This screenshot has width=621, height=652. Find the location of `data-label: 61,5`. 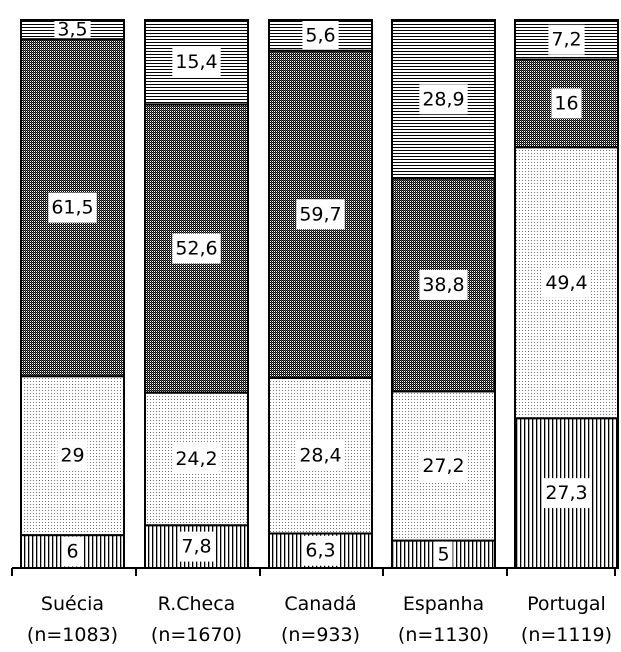

data-label: 61,5 is located at coordinates (72, 208).